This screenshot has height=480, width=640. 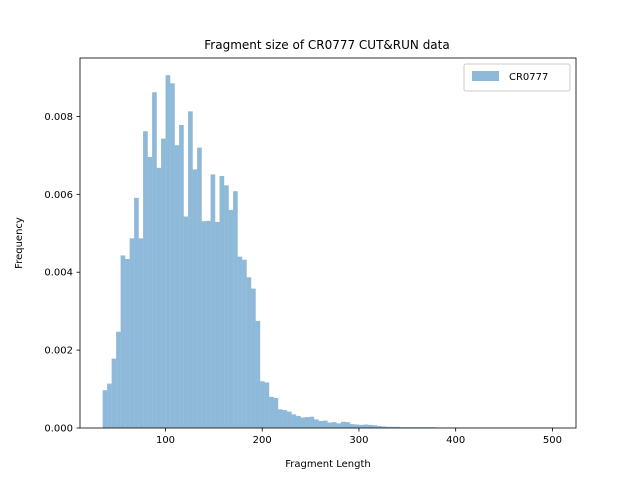 I want to click on y-axis-ticks: 0.000 0.002 0.004 0.006 0.008, so click(x=62, y=273).